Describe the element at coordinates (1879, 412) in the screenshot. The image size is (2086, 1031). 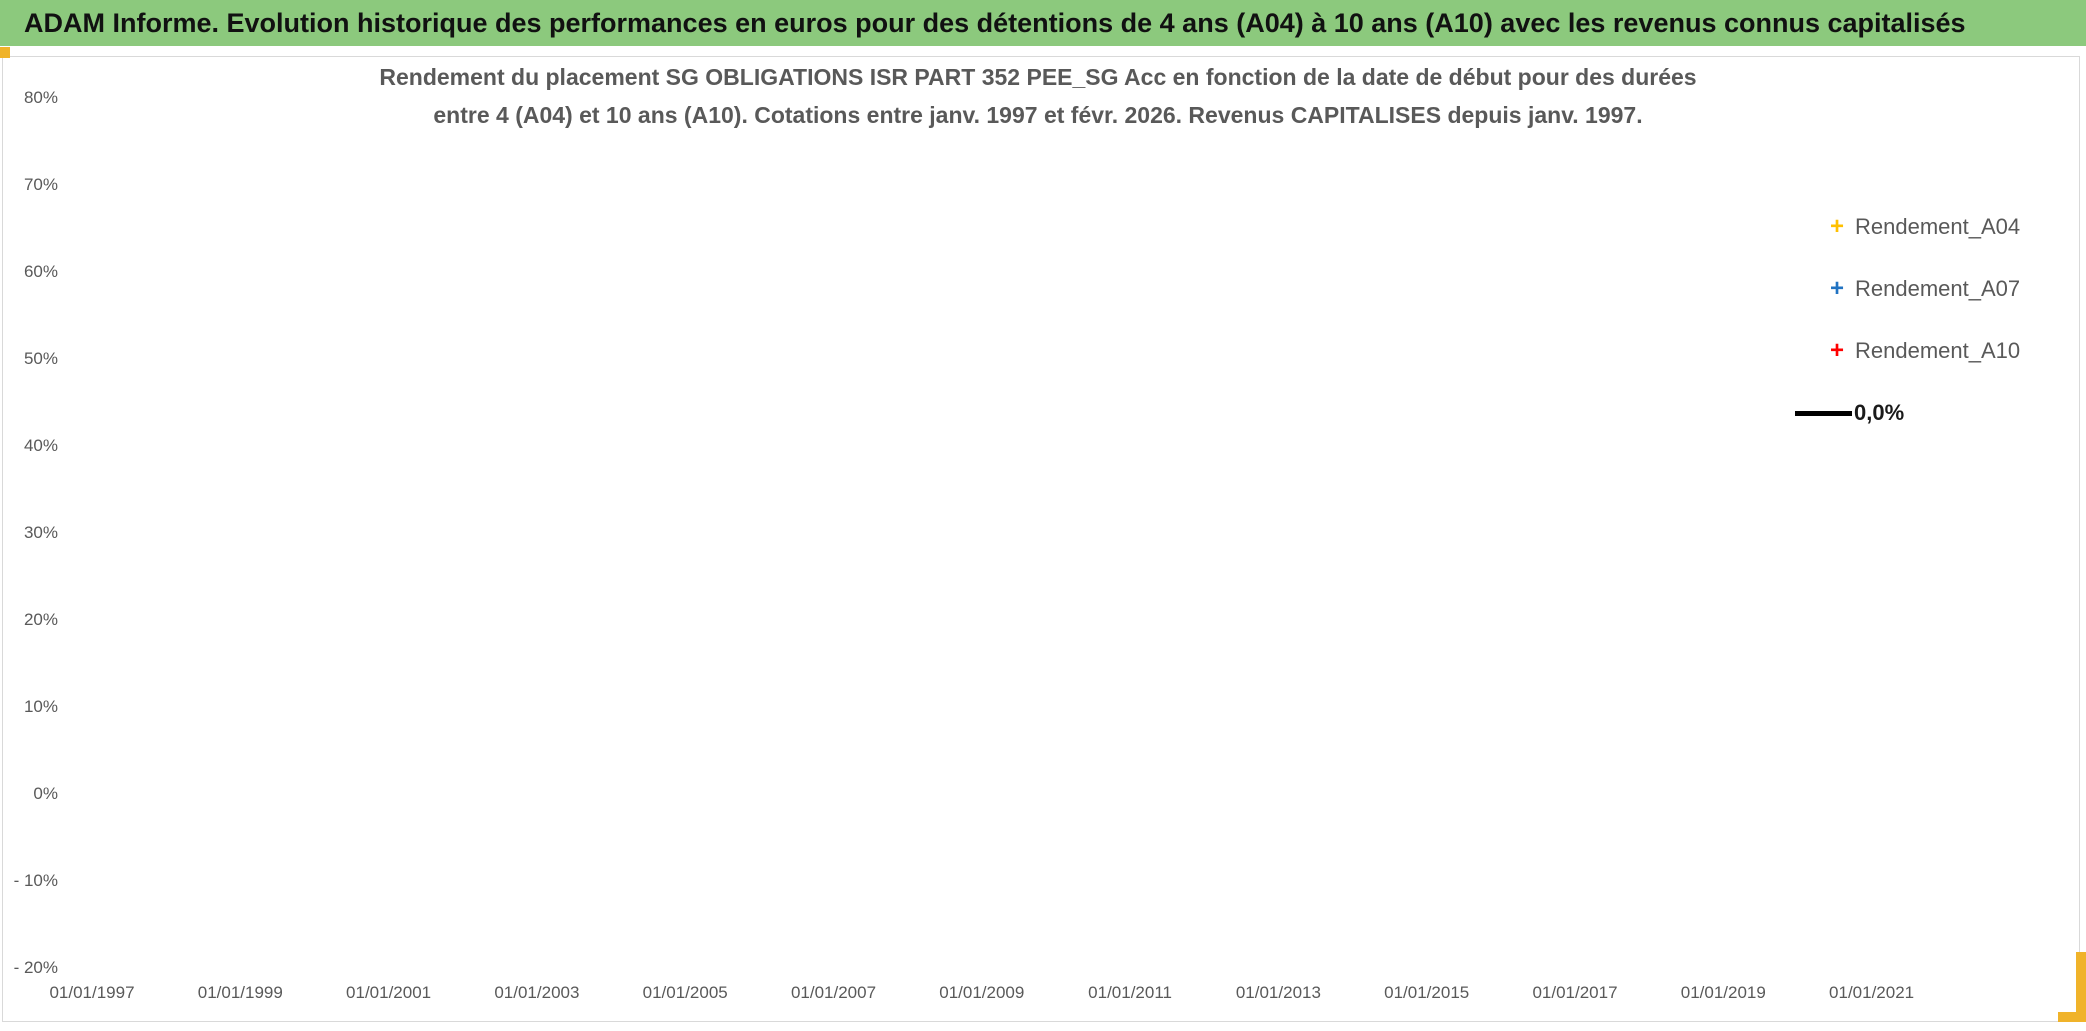
I see `legend-label: 0,0%` at that location.